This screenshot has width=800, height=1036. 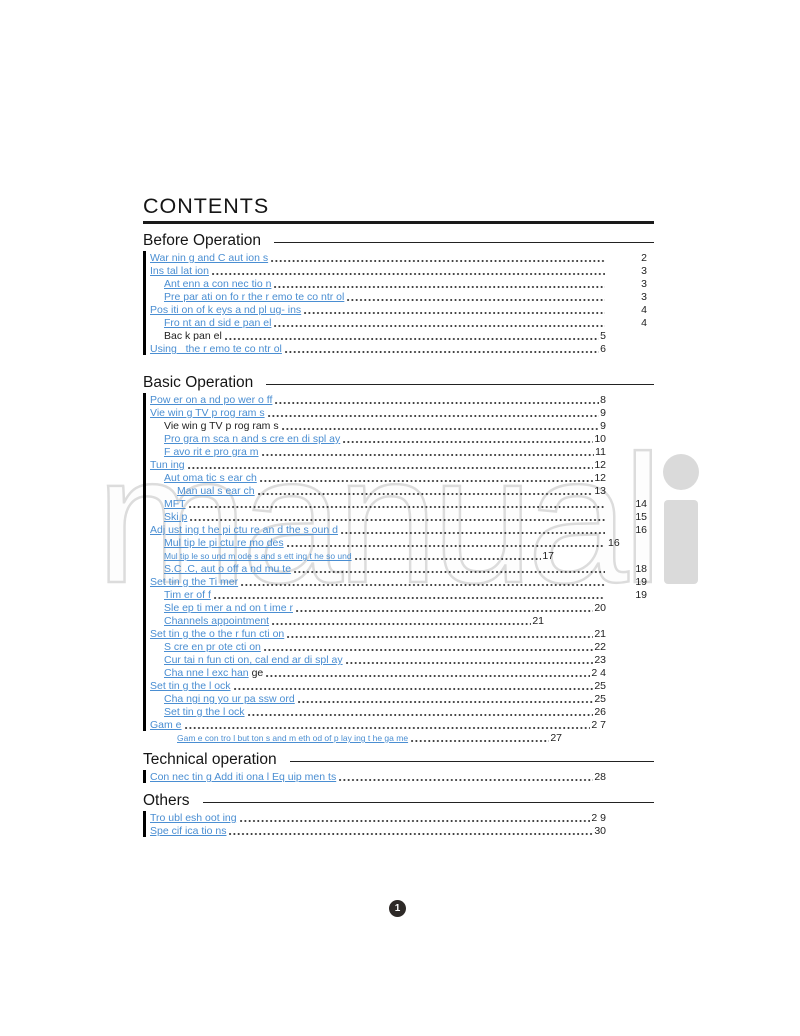 I want to click on toc-entry-label: S cre en pr ote cti on, so click(x=212, y=647).